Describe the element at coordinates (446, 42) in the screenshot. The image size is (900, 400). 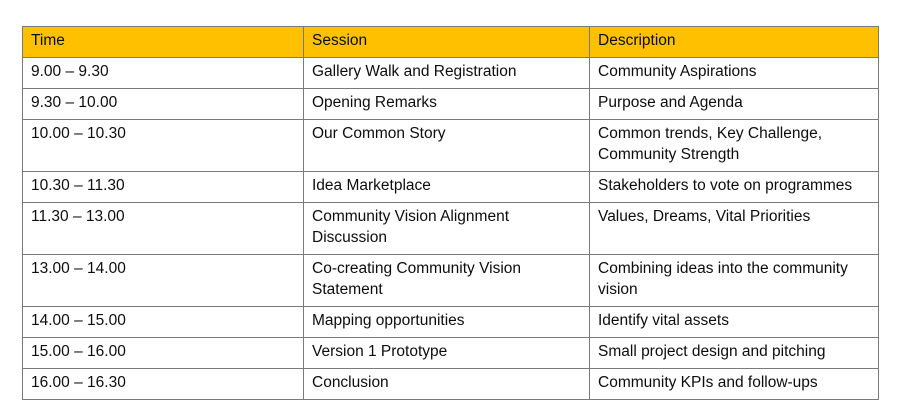
I see `column-header-session: Session` at that location.